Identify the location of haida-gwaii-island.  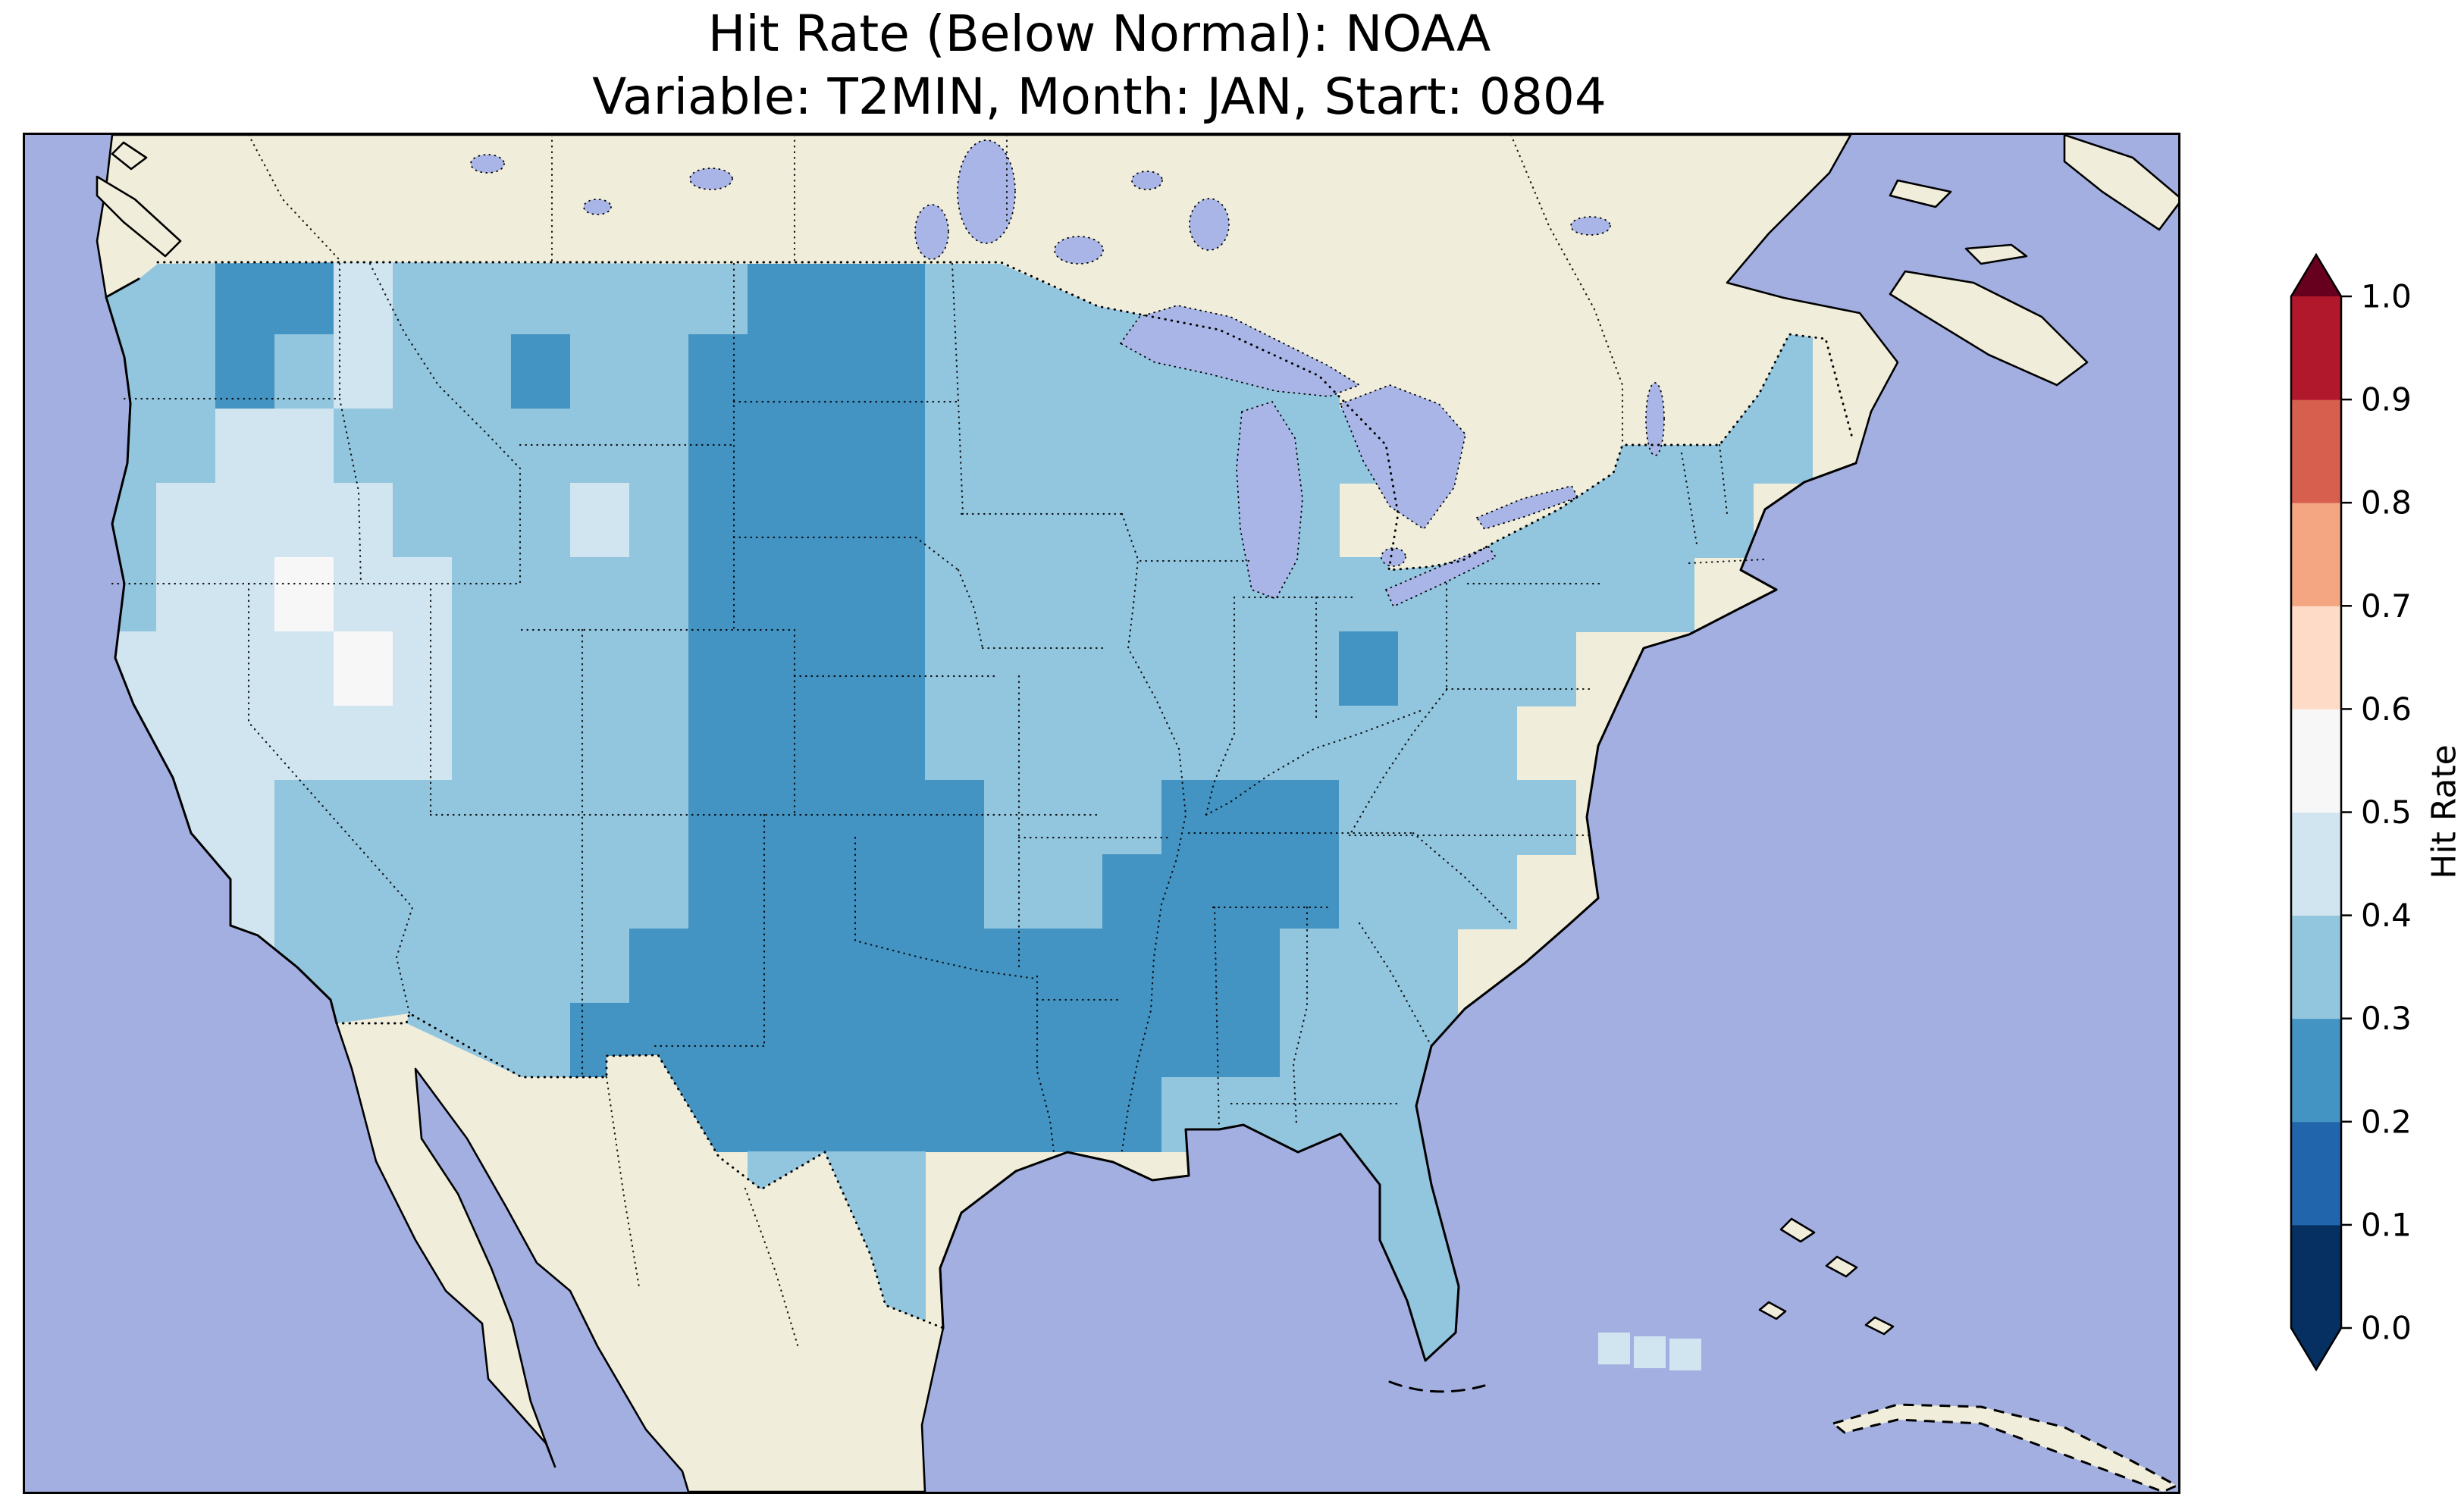
(129, 156).